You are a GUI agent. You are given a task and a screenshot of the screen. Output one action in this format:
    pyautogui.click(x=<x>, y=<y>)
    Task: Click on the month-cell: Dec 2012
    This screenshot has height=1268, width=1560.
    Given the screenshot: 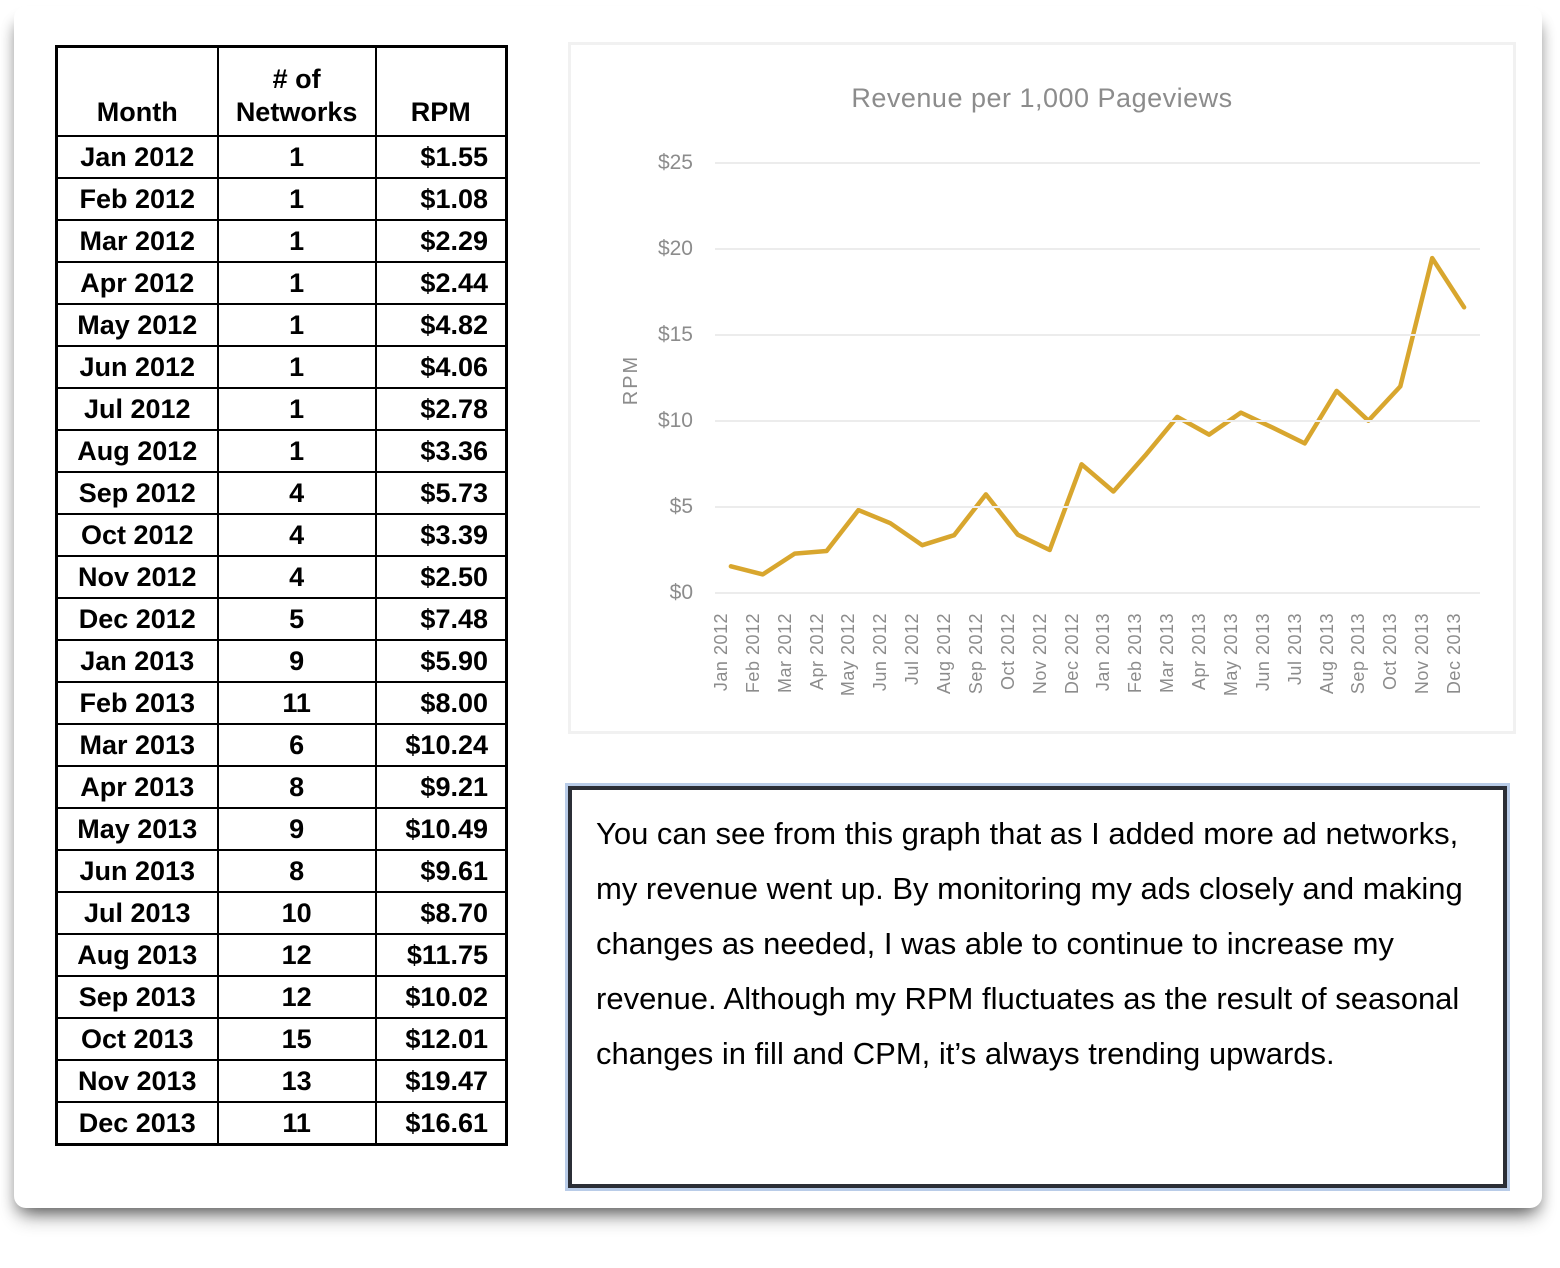 What is the action you would take?
    pyautogui.click(x=137, y=619)
    